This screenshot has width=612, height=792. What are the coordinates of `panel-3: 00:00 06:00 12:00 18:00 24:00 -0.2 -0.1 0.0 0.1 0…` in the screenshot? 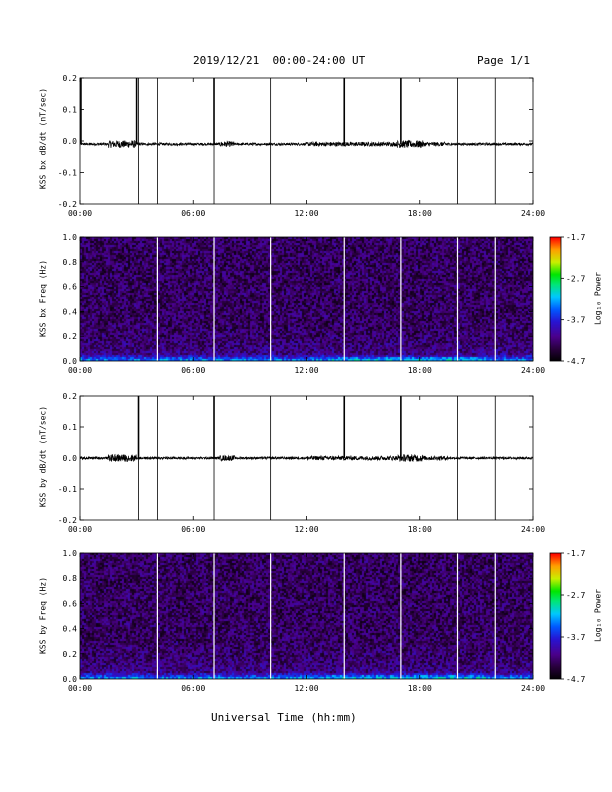 It's located at (301, 463).